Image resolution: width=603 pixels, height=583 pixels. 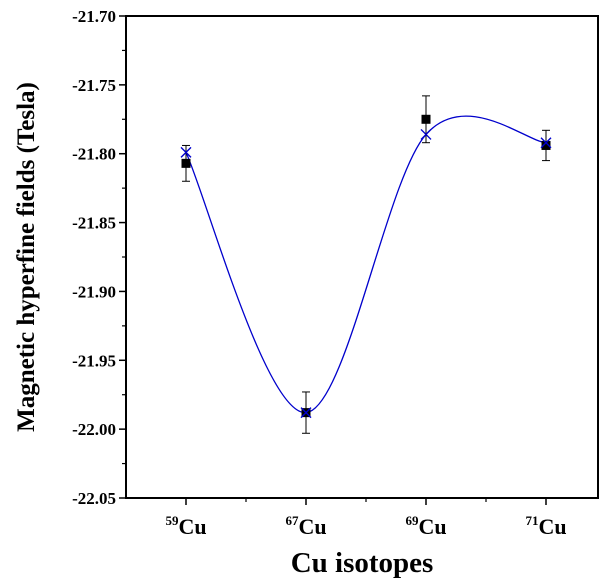 I want to click on y-tick-label: -21.75, so click(x=94, y=85).